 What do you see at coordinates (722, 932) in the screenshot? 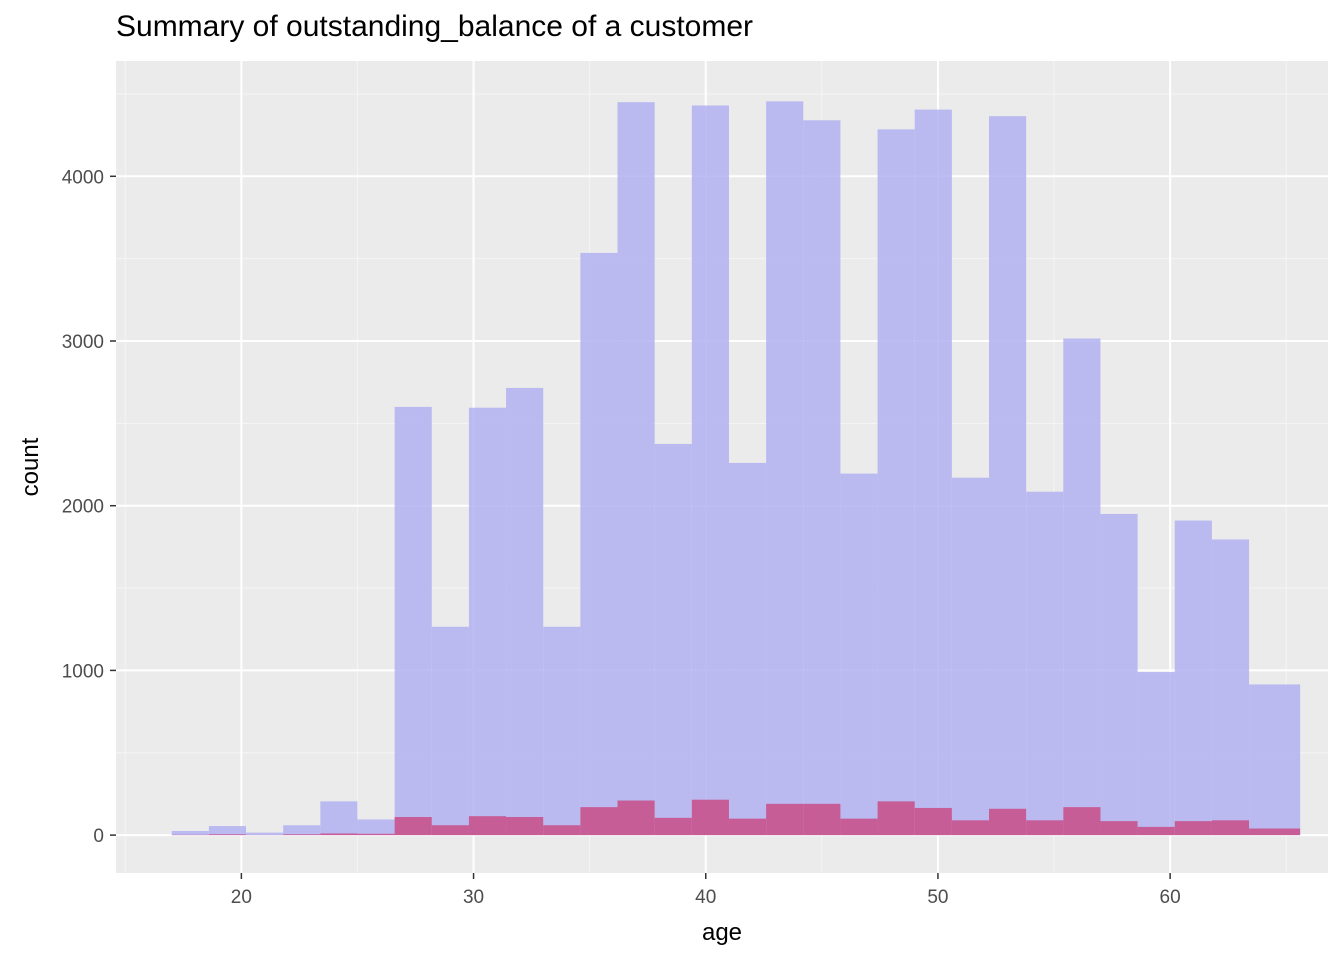
I see `x-axis-title: age` at bounding box center [722, 932].